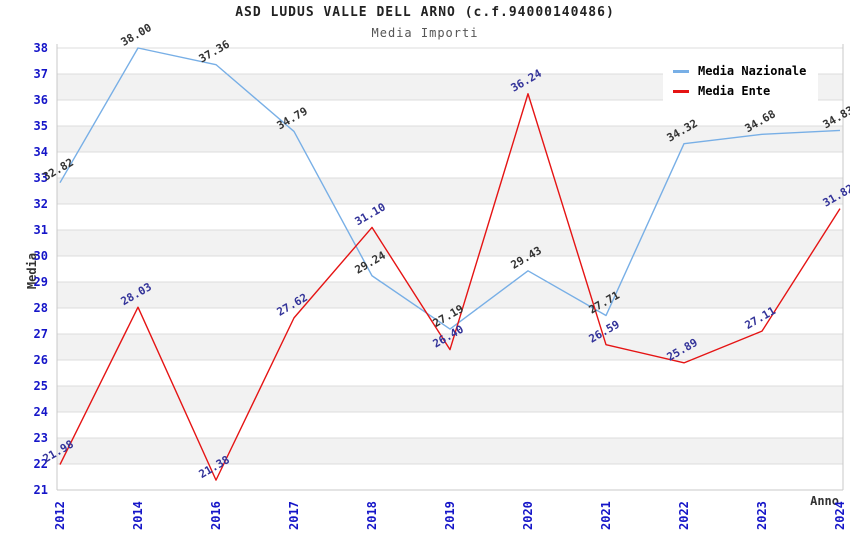  I want to click on legend-item-media-ente: Media Ente, so click(739, 91).